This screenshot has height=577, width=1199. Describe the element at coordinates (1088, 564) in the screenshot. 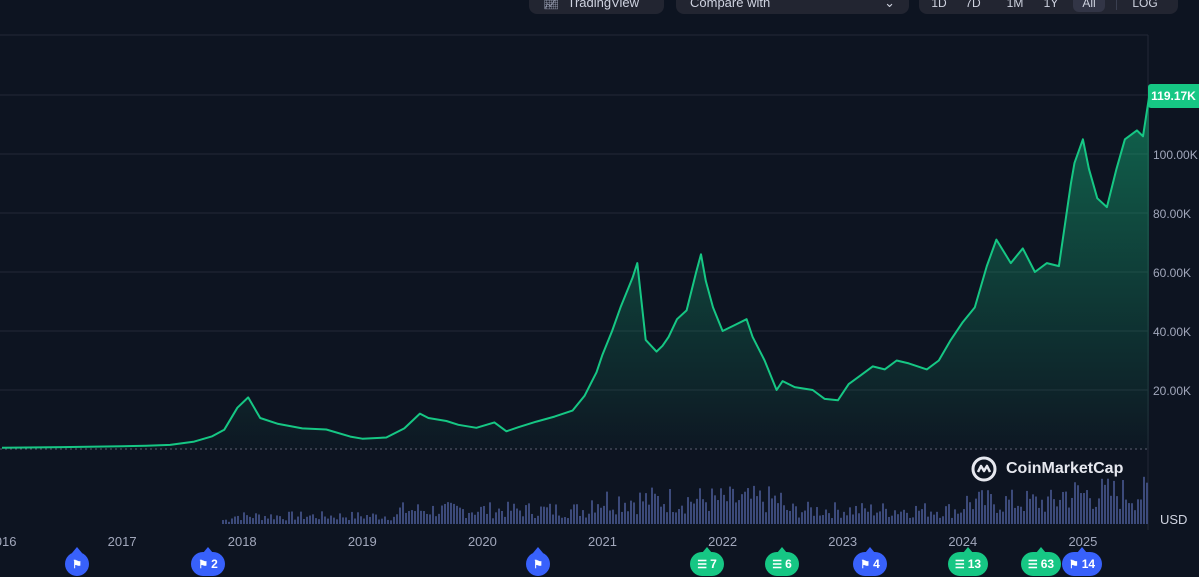

I see `event-count: 14` at that location.